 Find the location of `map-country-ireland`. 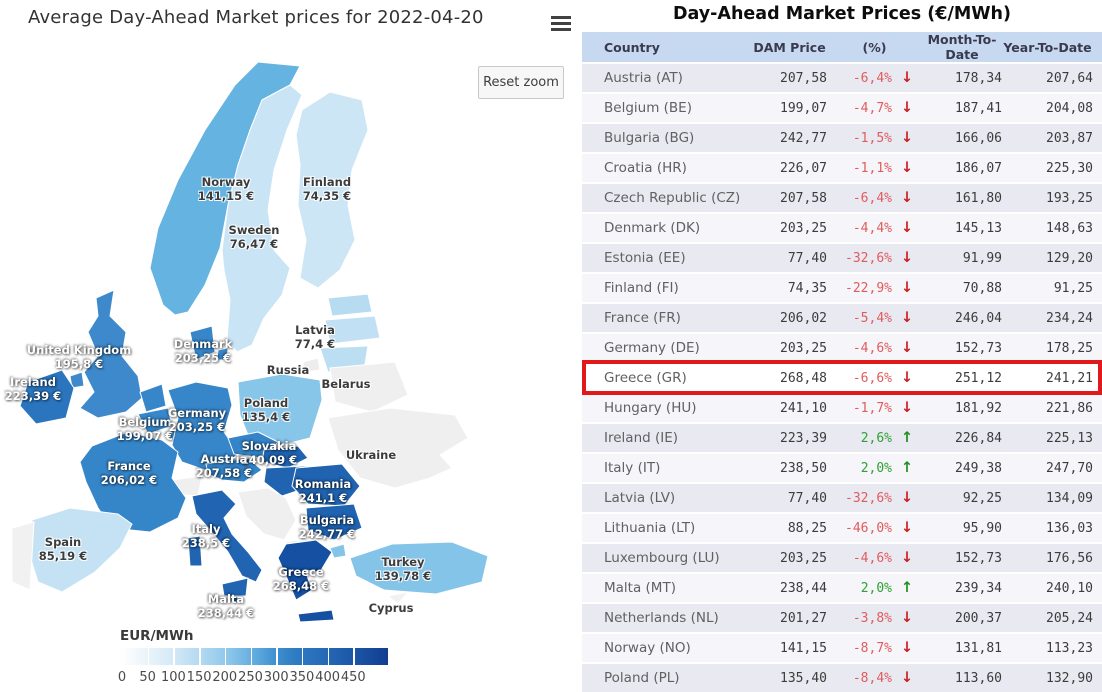

map-country-ireland is located at coordinates (47, 397).